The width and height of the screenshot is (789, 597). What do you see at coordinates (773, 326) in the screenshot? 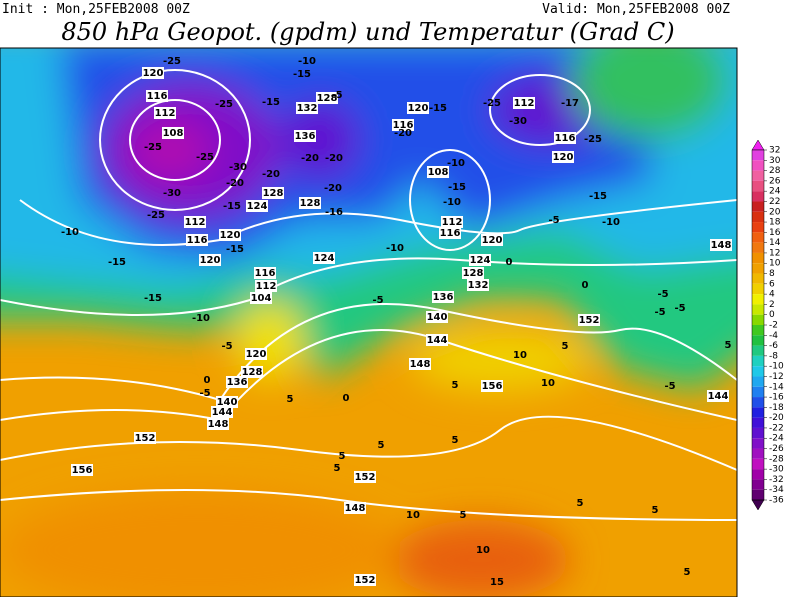
I see `colorbar-label: -2` at bounding box center [773, 326].